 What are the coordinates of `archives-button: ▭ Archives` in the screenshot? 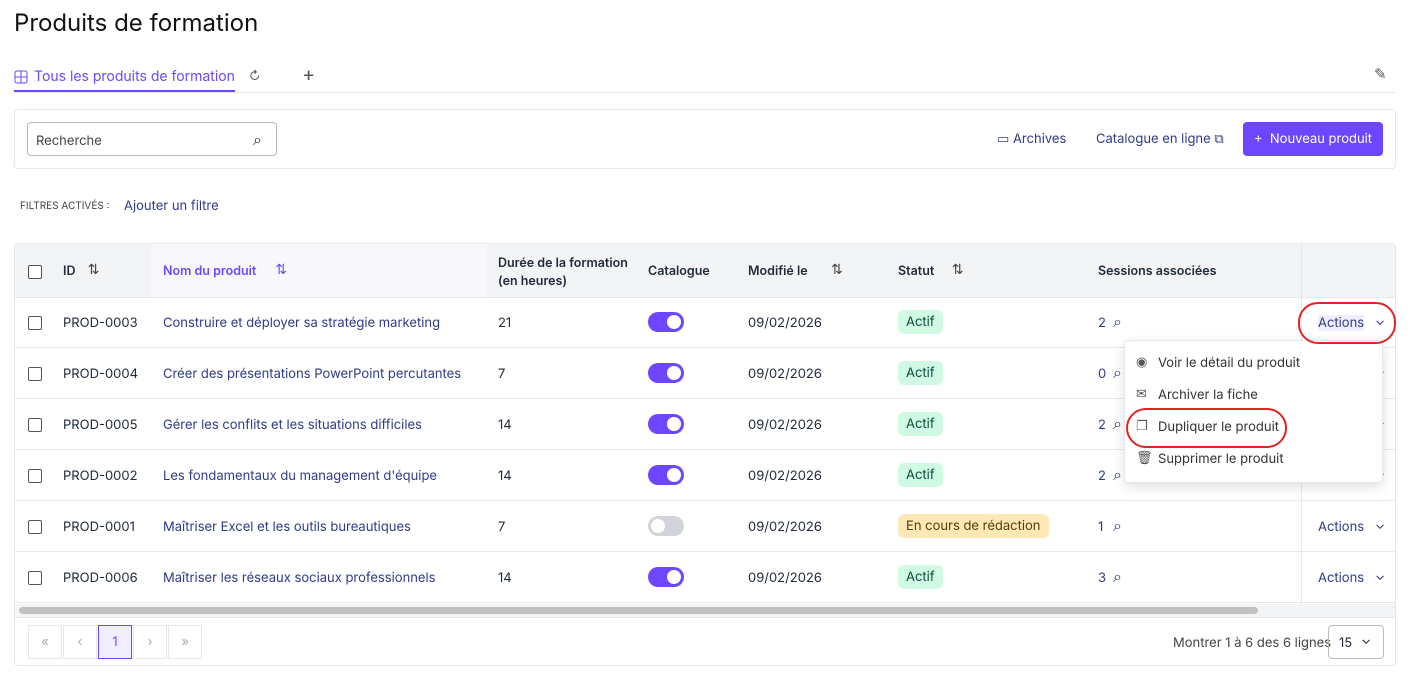 It's located at (1032, 139).